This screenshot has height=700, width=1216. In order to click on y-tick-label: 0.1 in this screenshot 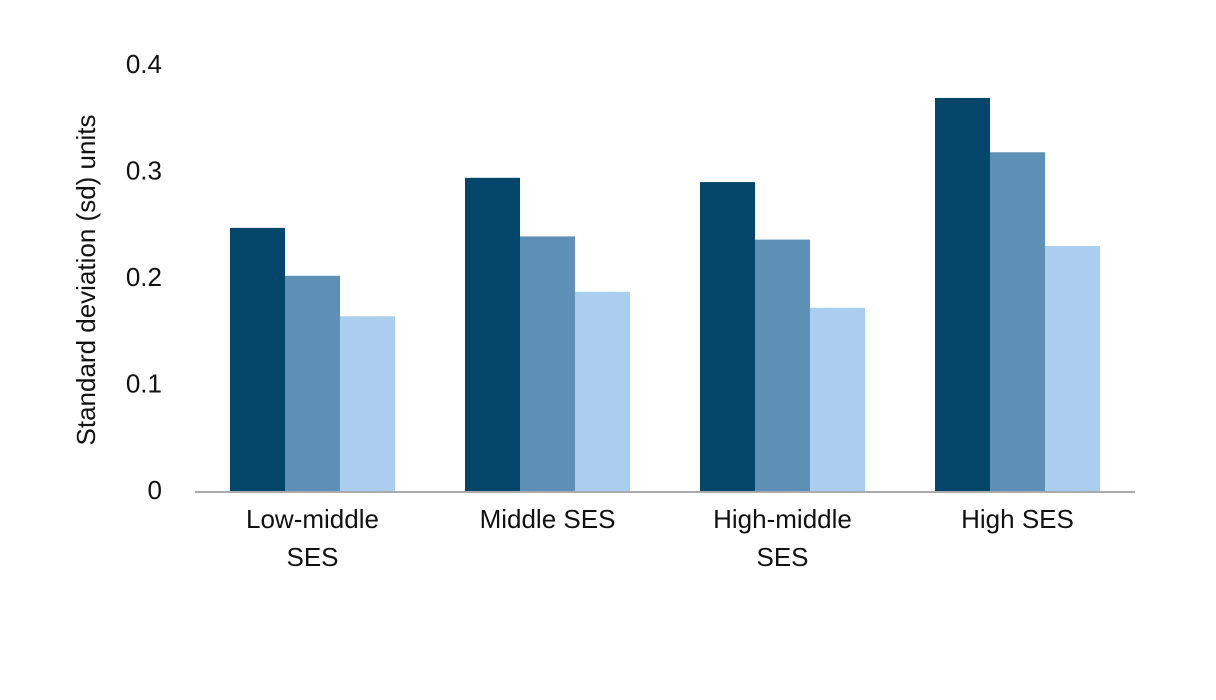, I will do `click(144, 383)`.